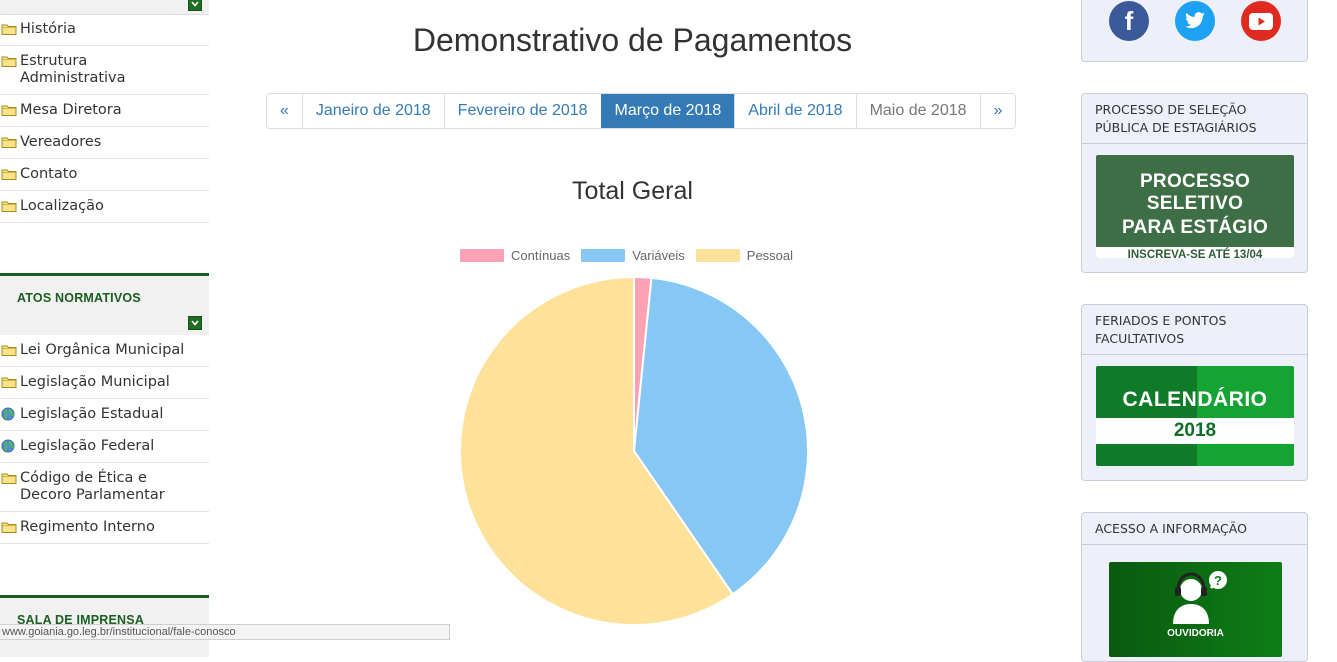 The image size is (1337, 662). What do you see at coordinates (632, 40) in the screenshot?
I see `page-title: Demonstrativo de Pagamentos` at bounding box center [632, 40].